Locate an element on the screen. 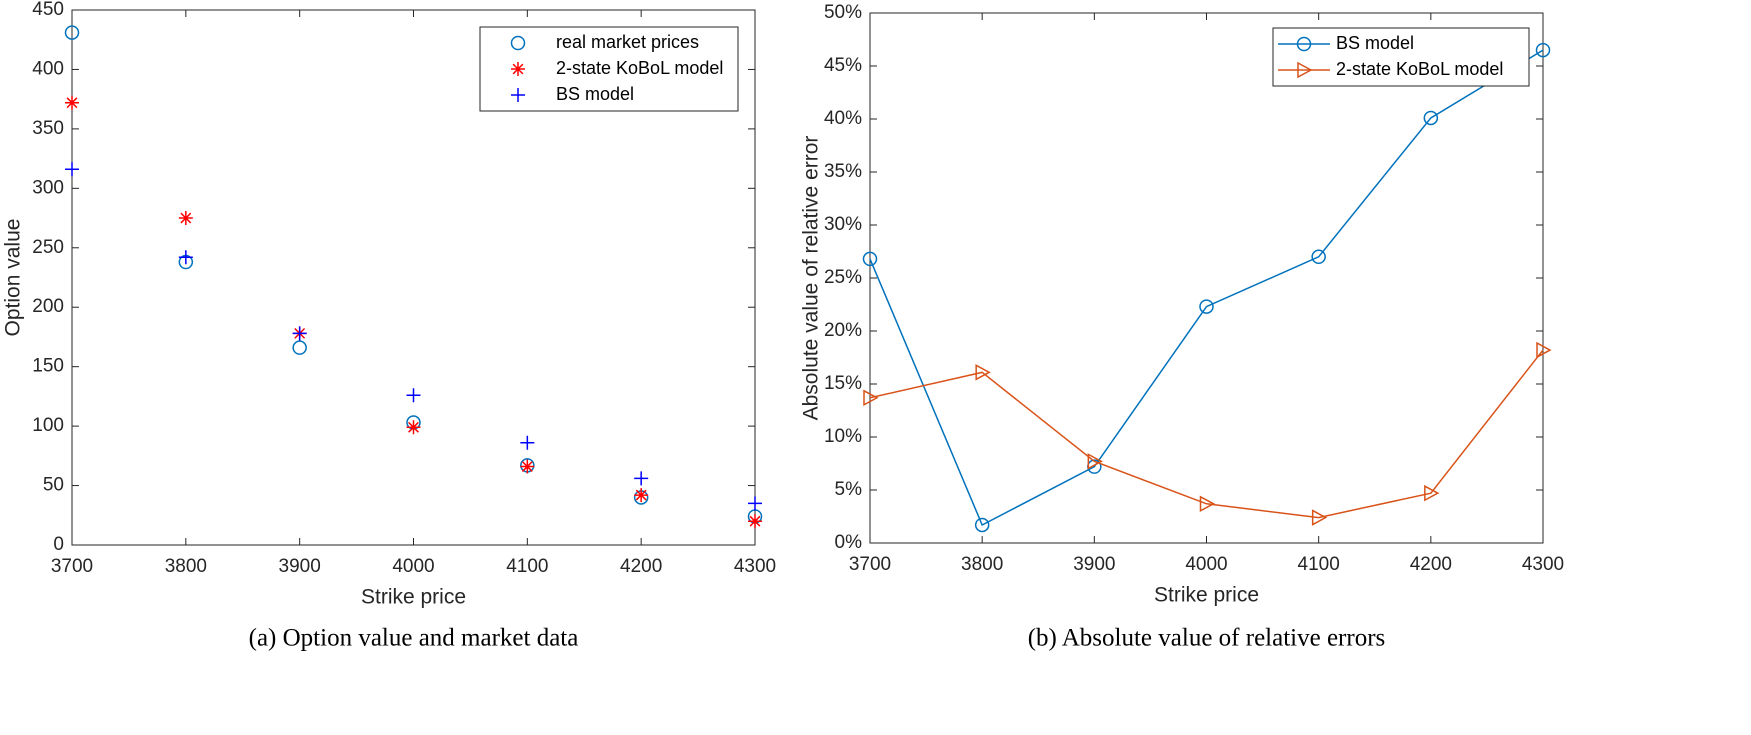 Image resolution: width=1751 pixels, height=735 pixels. y-tick-label: 10% is located at coordinates (843, 436).